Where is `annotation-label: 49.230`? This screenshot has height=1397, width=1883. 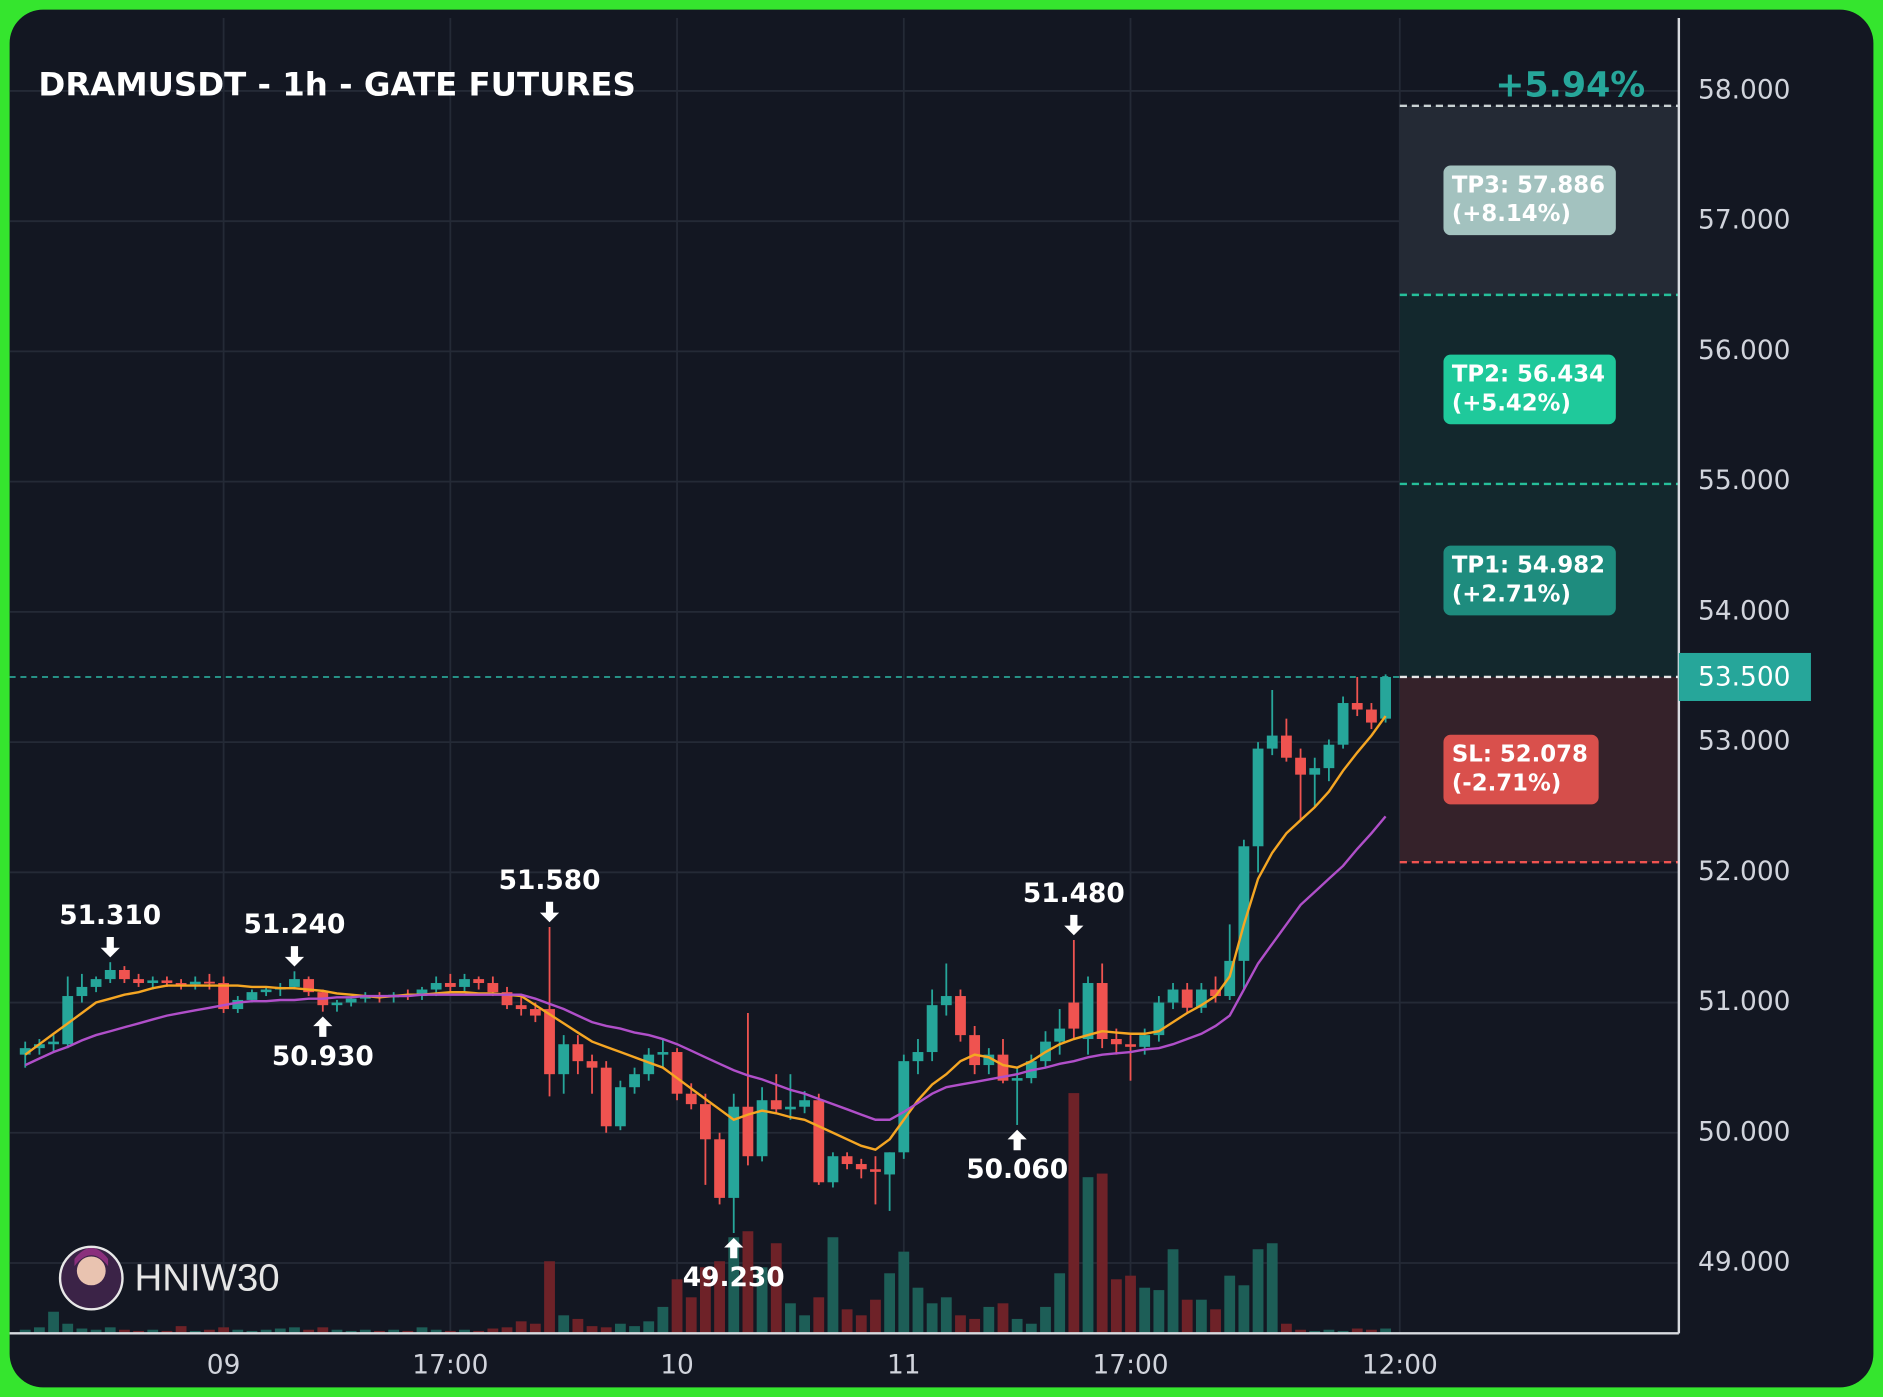 annotation-label: 49.230 is located at coordinates (734, 1277).